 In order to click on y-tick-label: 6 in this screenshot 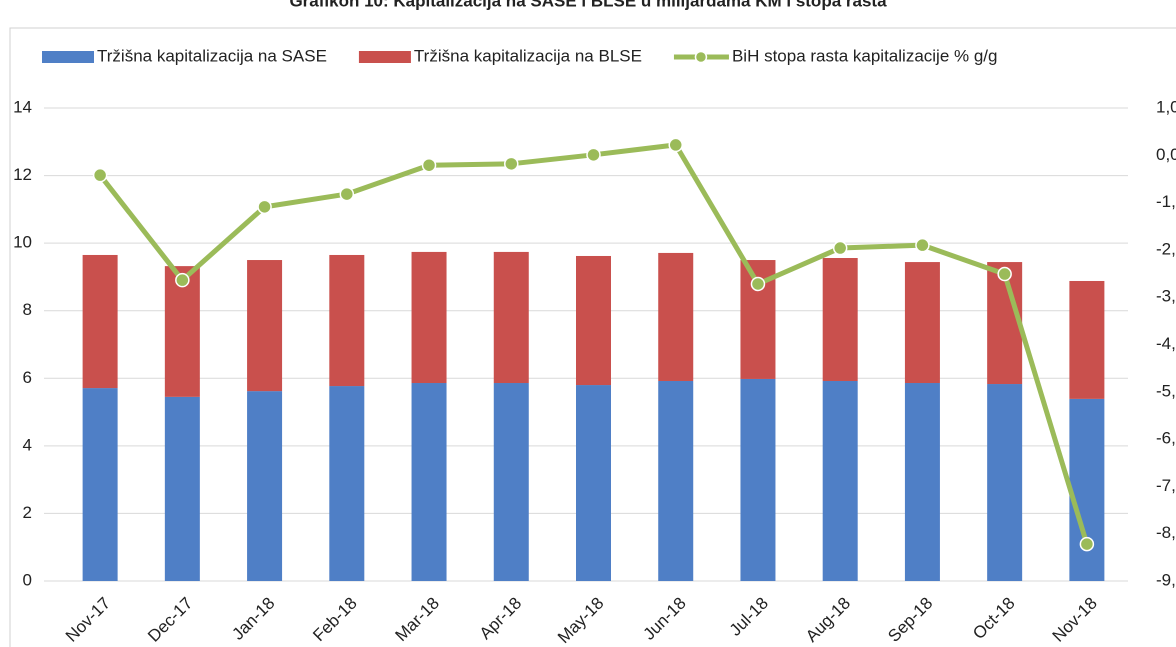, I will do `click(27, 377)`.